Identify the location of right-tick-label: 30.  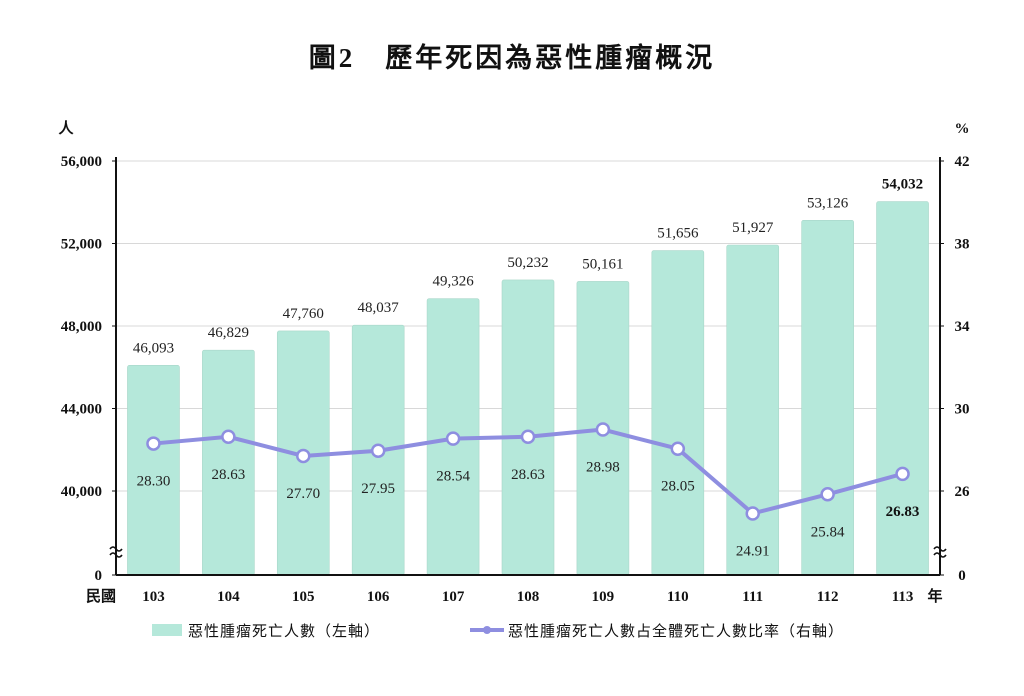
(962, 410).